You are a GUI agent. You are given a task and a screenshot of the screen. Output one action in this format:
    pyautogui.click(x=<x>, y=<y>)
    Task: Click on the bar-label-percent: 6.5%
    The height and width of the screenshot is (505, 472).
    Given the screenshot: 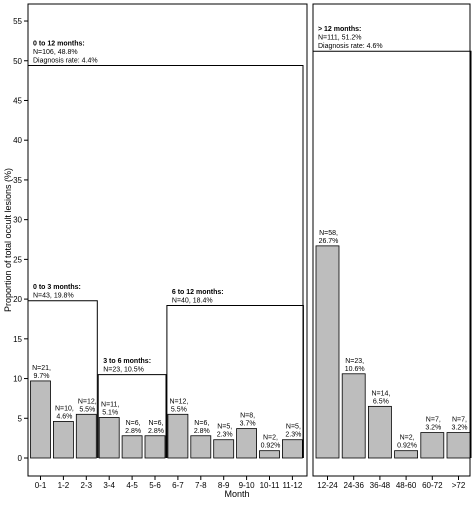 What is the action you would take?
    pyautogui.click(x=381, y=401)
    